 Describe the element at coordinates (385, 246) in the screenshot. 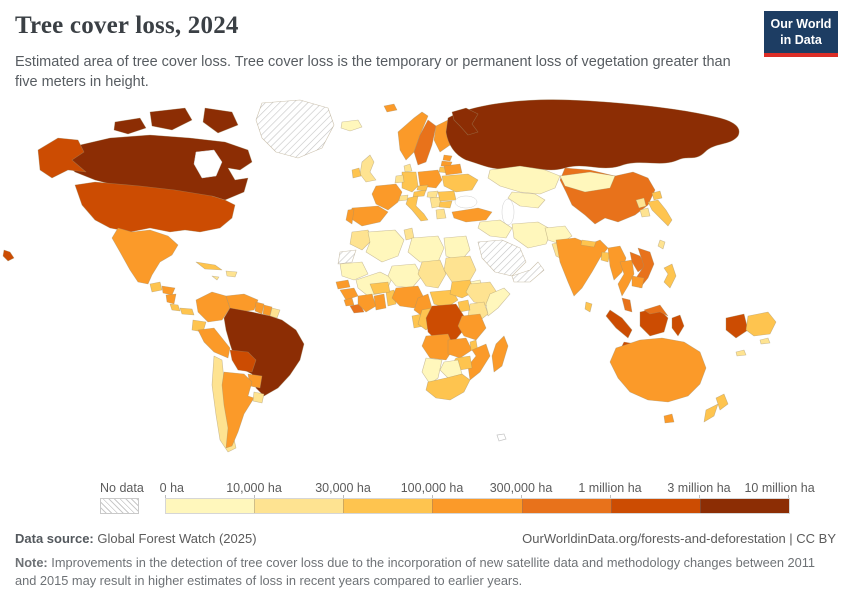

I see `country-algeria` at that location.